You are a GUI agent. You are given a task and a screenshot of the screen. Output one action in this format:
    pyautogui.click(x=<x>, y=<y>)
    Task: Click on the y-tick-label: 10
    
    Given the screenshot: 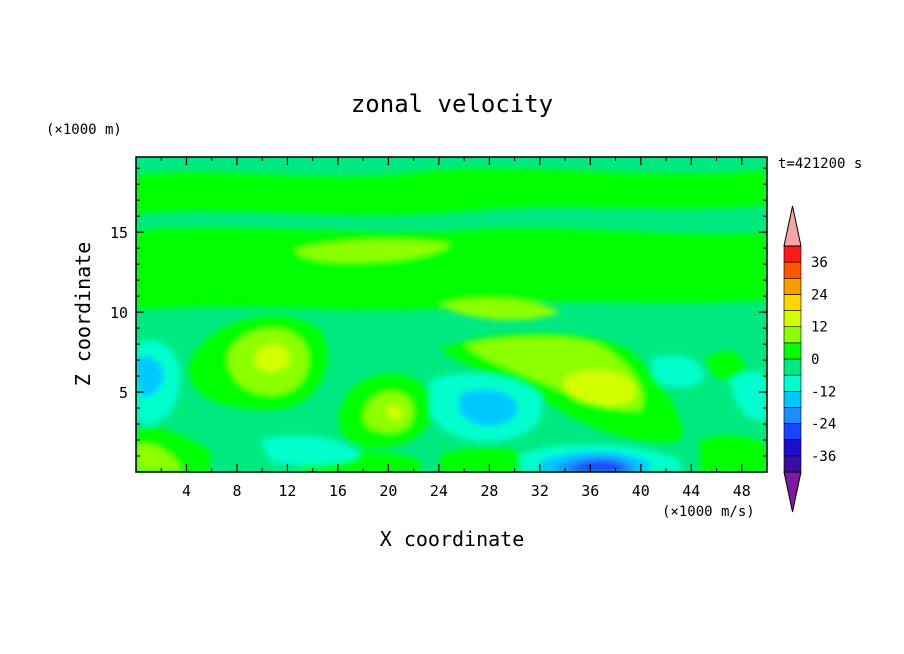 What is the action you would take?
    pyautogui.click(x=119, y=313)
    